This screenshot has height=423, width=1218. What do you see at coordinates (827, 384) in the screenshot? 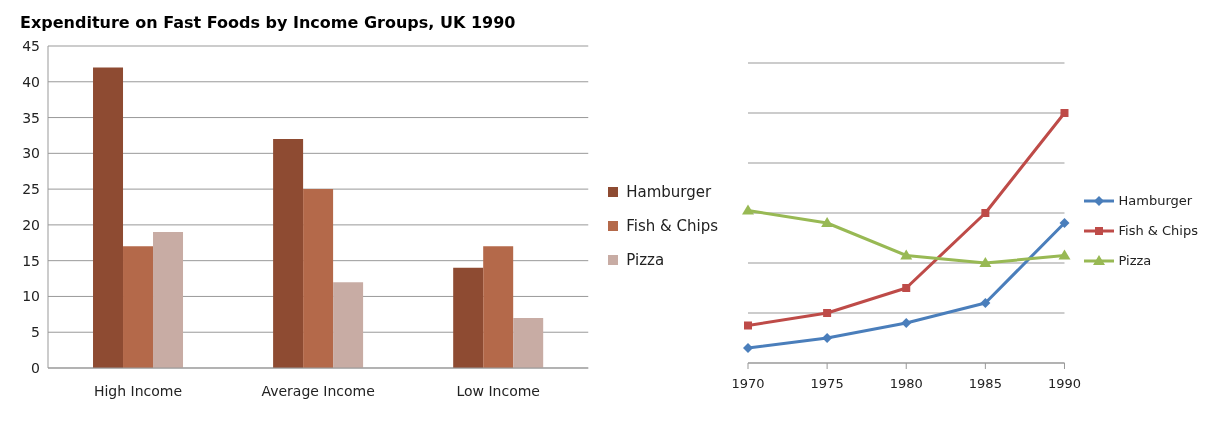
I see `x-tick-label: 1975` at bounding box center [827, 384].